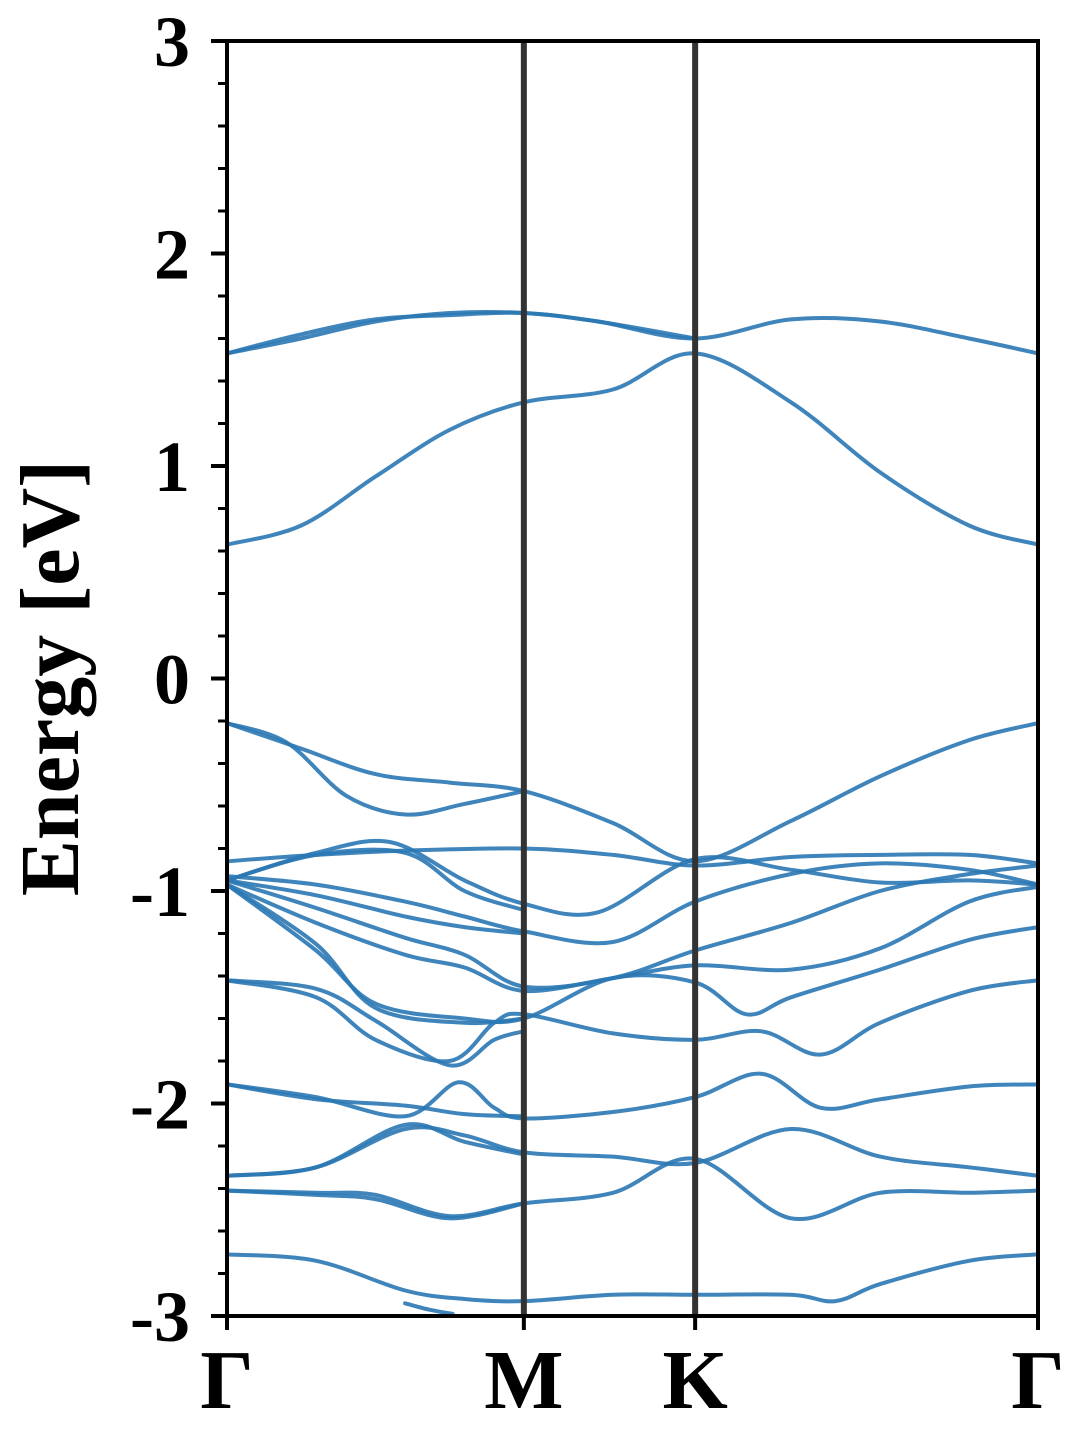 Image resolution: width=1080 pixels, height=1440 pixels. What do you see at coordinates (160, 1317) in the screenshot?
I see `y-tick-label-0: -3` at bounding box center [160, 1317].